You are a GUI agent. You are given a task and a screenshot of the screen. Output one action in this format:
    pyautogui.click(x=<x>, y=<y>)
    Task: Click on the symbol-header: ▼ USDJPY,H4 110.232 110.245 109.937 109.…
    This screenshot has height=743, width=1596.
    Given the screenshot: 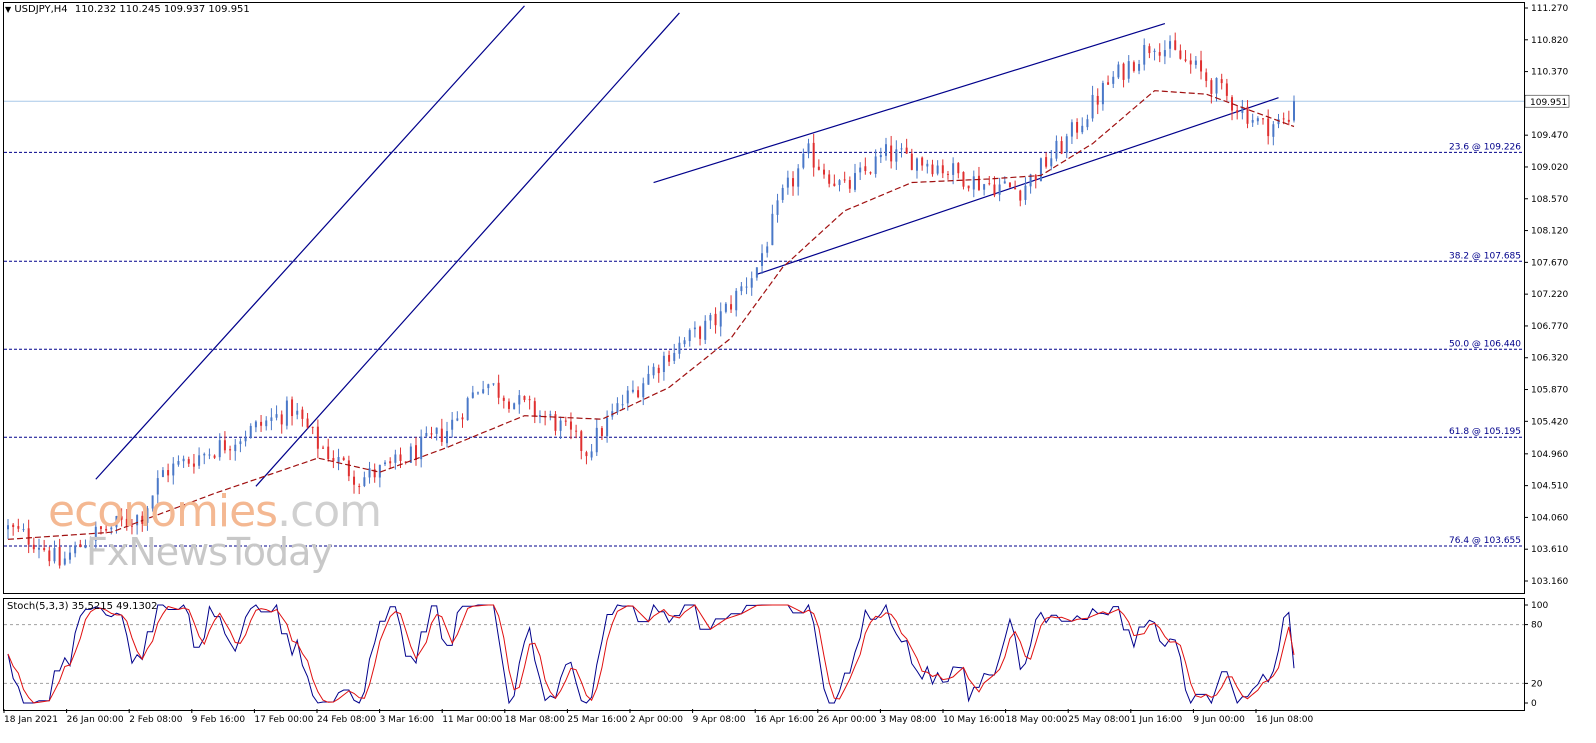 What is the action you would take?
    pyautogui.click(x=127, y=9)
    